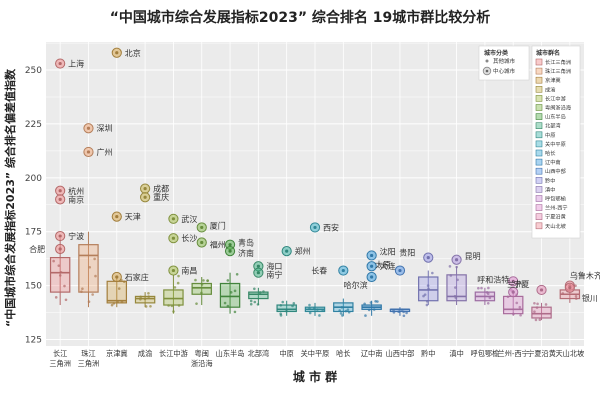 The height and width of the screenshot is (402, 600). Describe the element at coordinates (407, 253) in the screenshot. I see `city-label: 贵阳` at that location.